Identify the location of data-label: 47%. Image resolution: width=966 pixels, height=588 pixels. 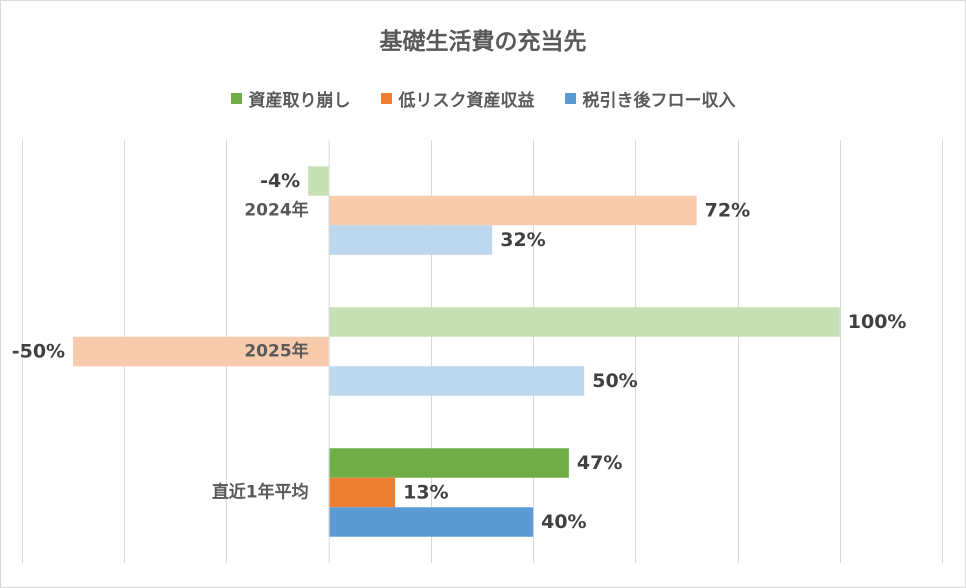
(599, 463).